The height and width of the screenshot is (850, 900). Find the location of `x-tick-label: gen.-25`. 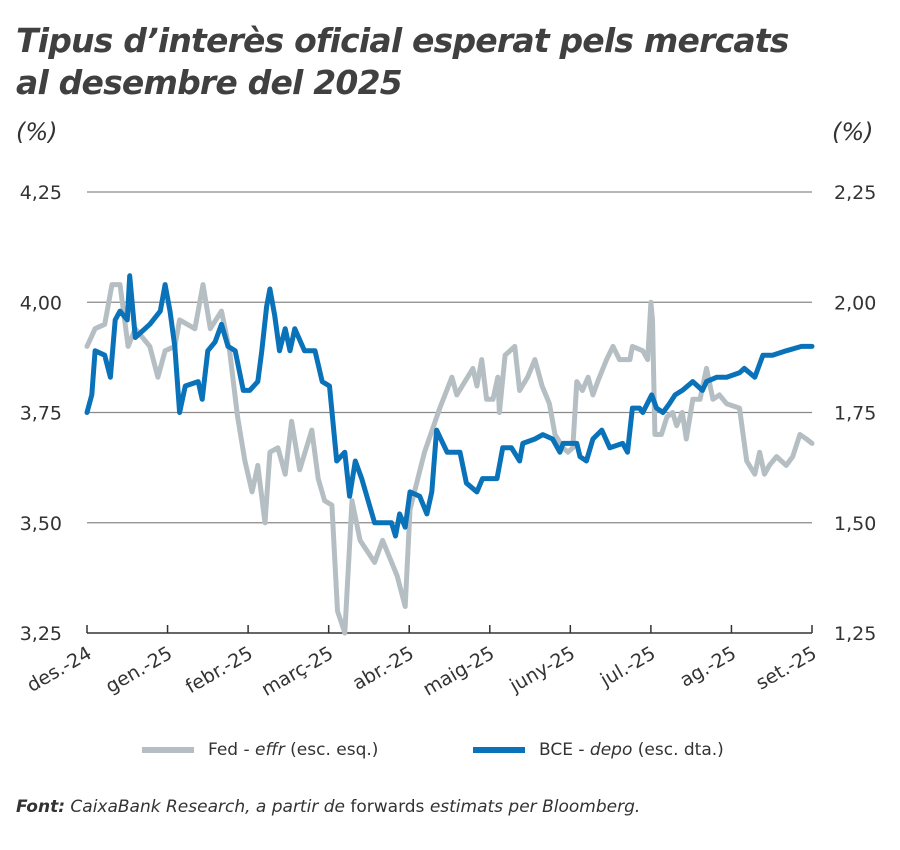

x-tick-label: gen.-25 is located at coordinates (139, 669).